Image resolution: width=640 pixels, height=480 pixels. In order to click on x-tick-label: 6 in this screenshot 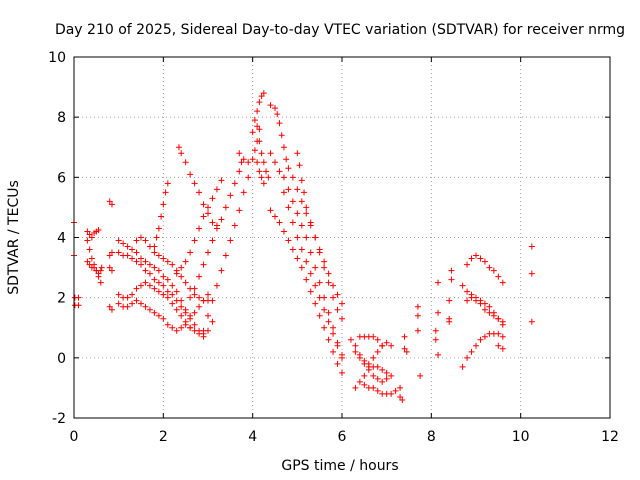, I will do `click(342, 437)`.